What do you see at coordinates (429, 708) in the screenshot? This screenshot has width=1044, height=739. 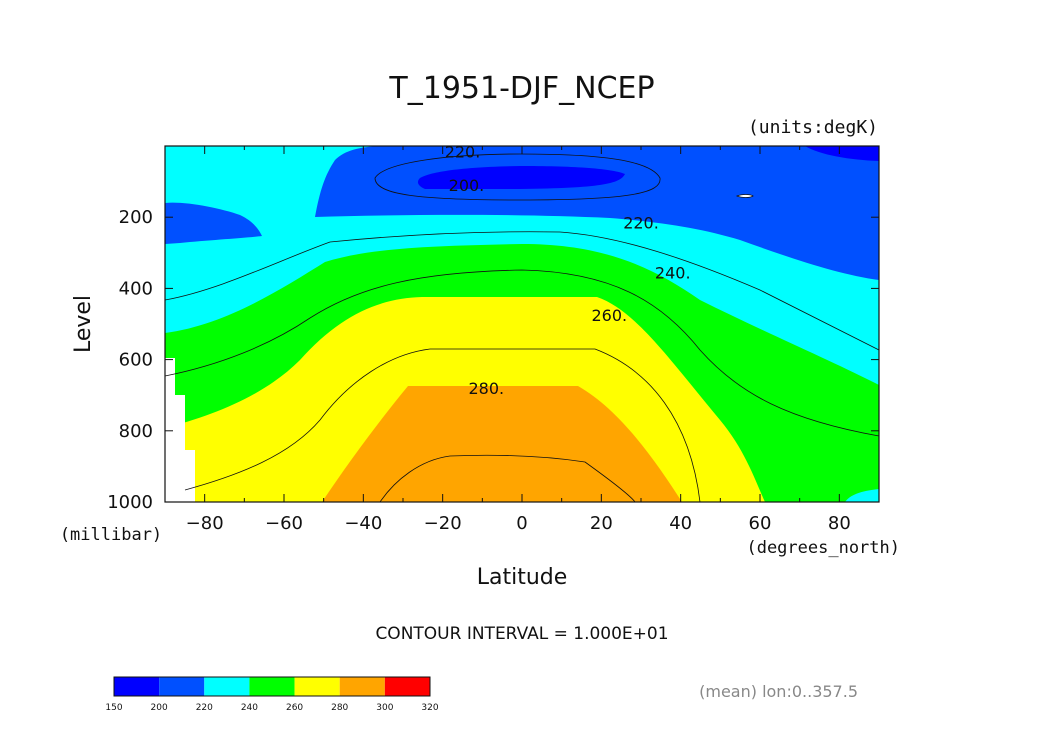 I see `colorbar-tick-label: 320` at bounding box center [429, 708].